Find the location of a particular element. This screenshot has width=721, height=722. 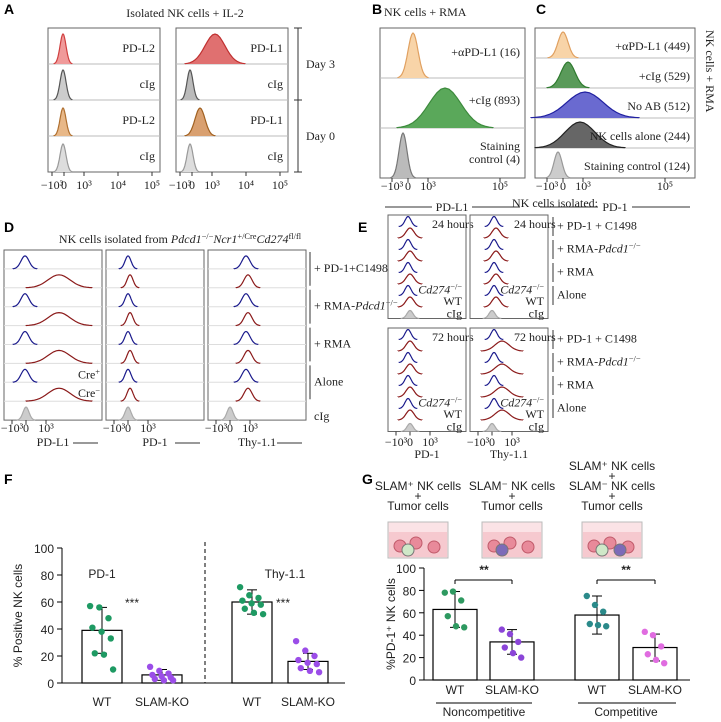

caption: SLAM⁺ NK cells is located at coordinates (418, 486).